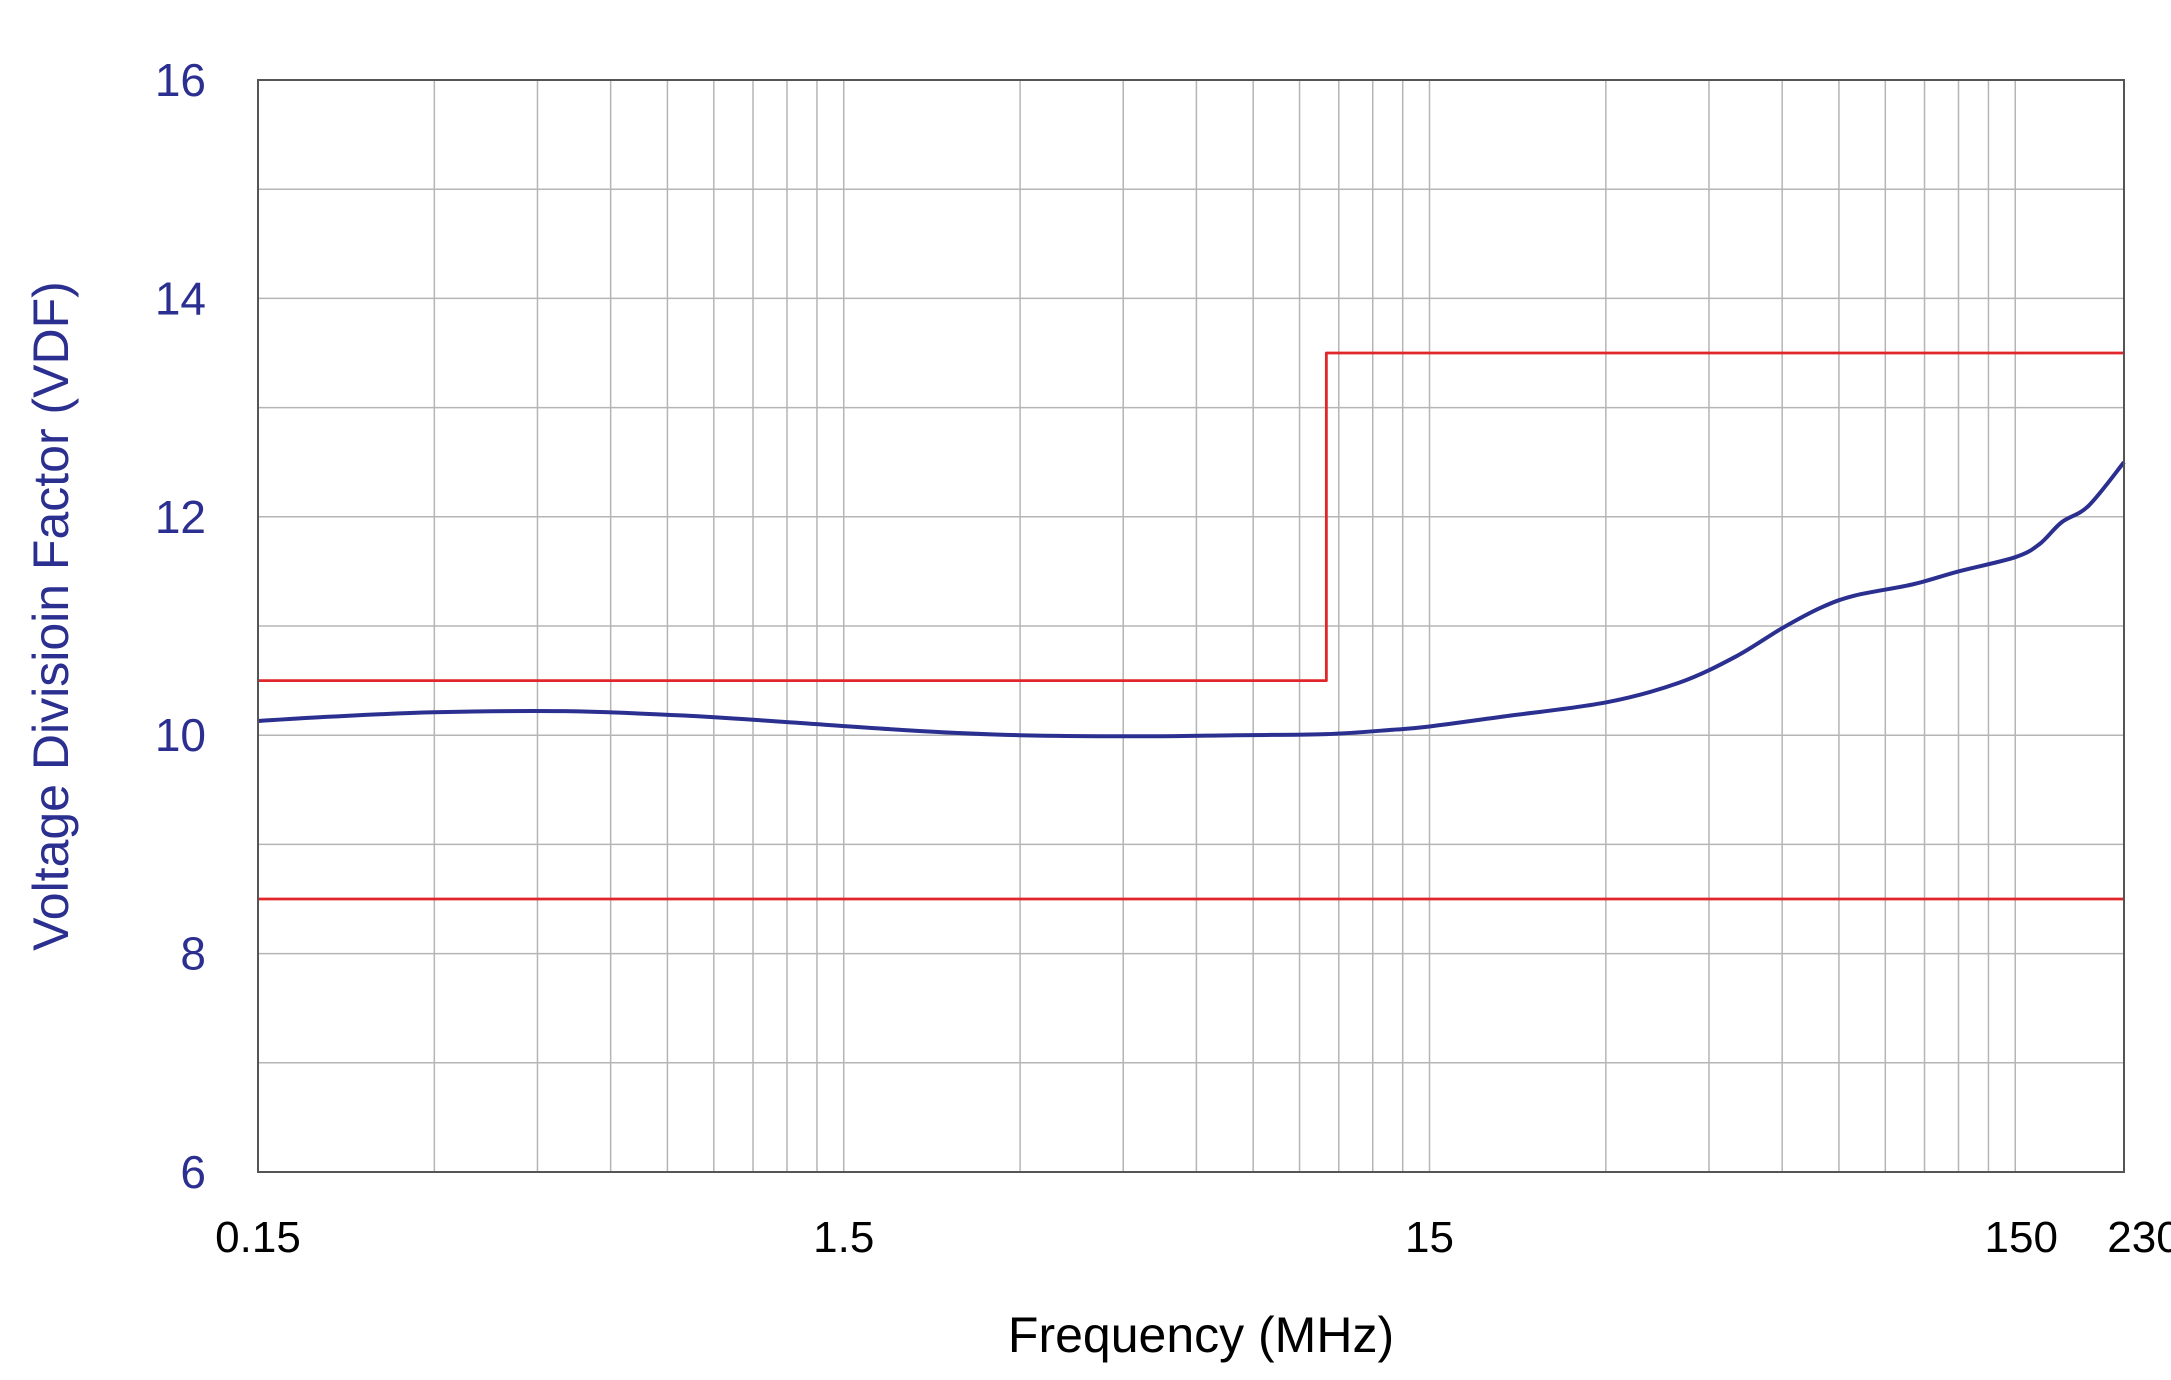  I want to click on y-tick-label: 8, so click(193, 954).